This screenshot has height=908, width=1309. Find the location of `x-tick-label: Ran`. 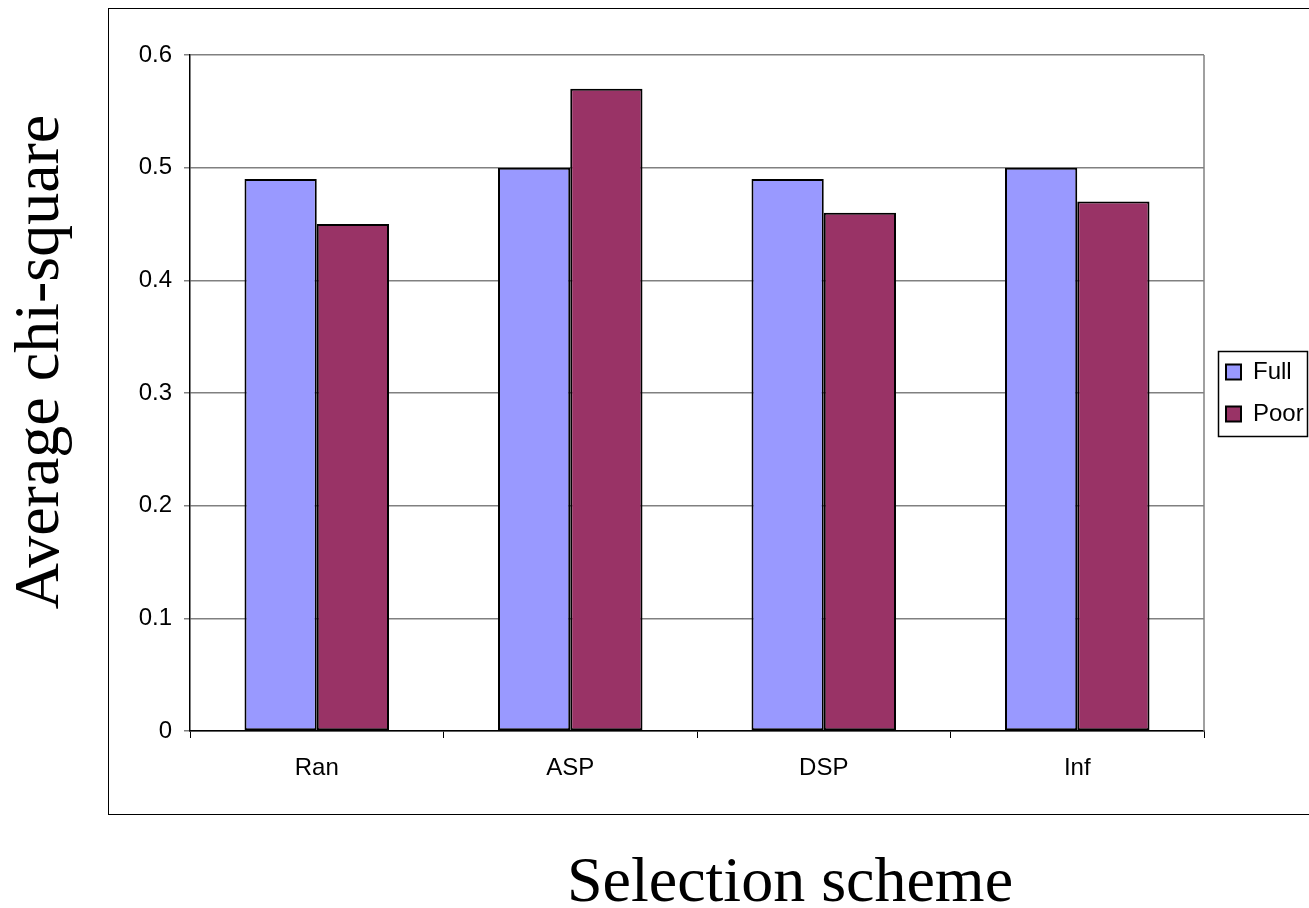

x-tick-label: Ran is located at coordinates (316, 767).